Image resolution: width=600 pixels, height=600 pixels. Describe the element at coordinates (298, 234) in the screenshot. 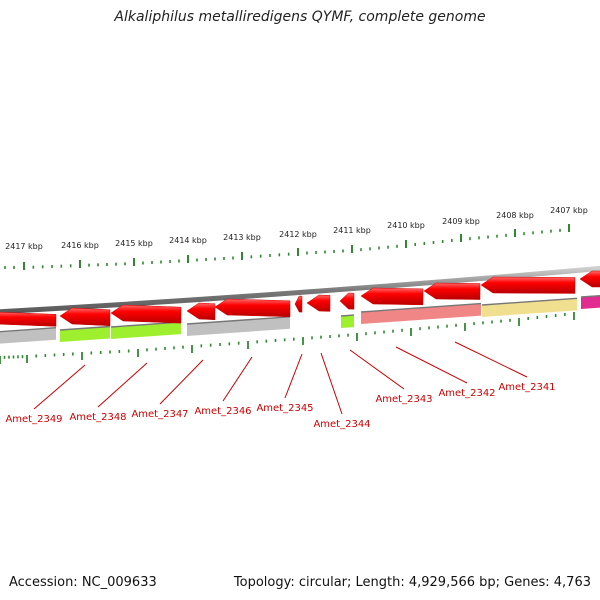

I see `scale-label: 2412 kbp` at that location.